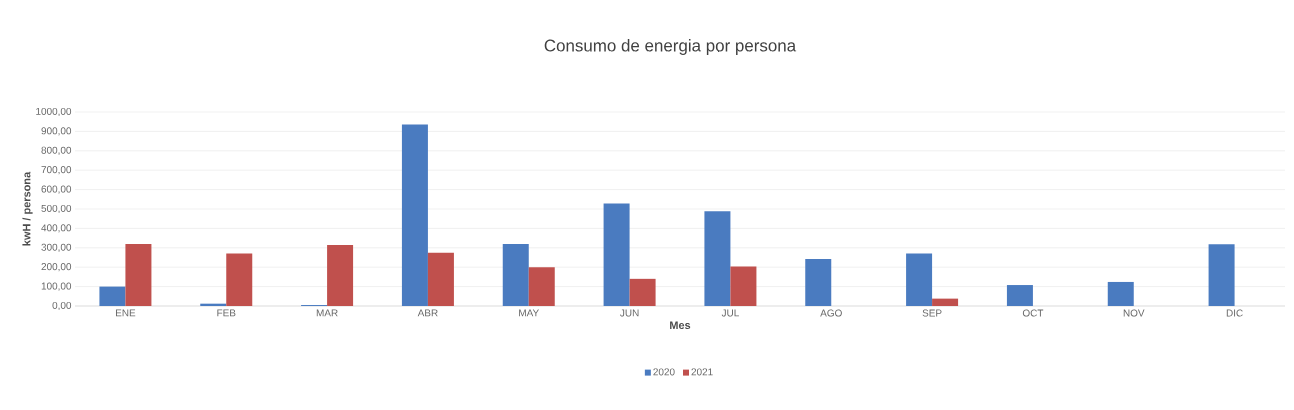 The image size is (1294, 410). Describe the element at coordinates (56, 189) in the screenshot. I see `y-tick-label: 600,00` at that location.